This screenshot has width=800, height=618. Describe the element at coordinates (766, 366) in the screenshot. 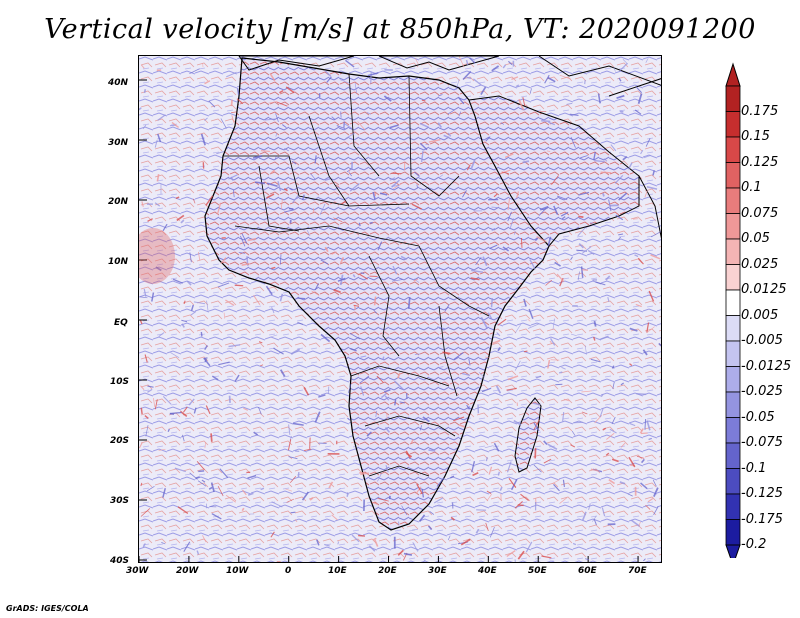

I see `colorbar-label: -0.0125` at that location.